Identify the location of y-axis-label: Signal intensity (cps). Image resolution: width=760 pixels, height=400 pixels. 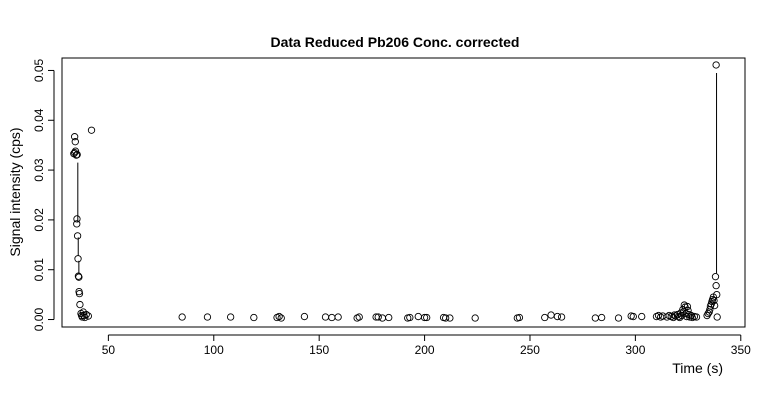
(15, 191).